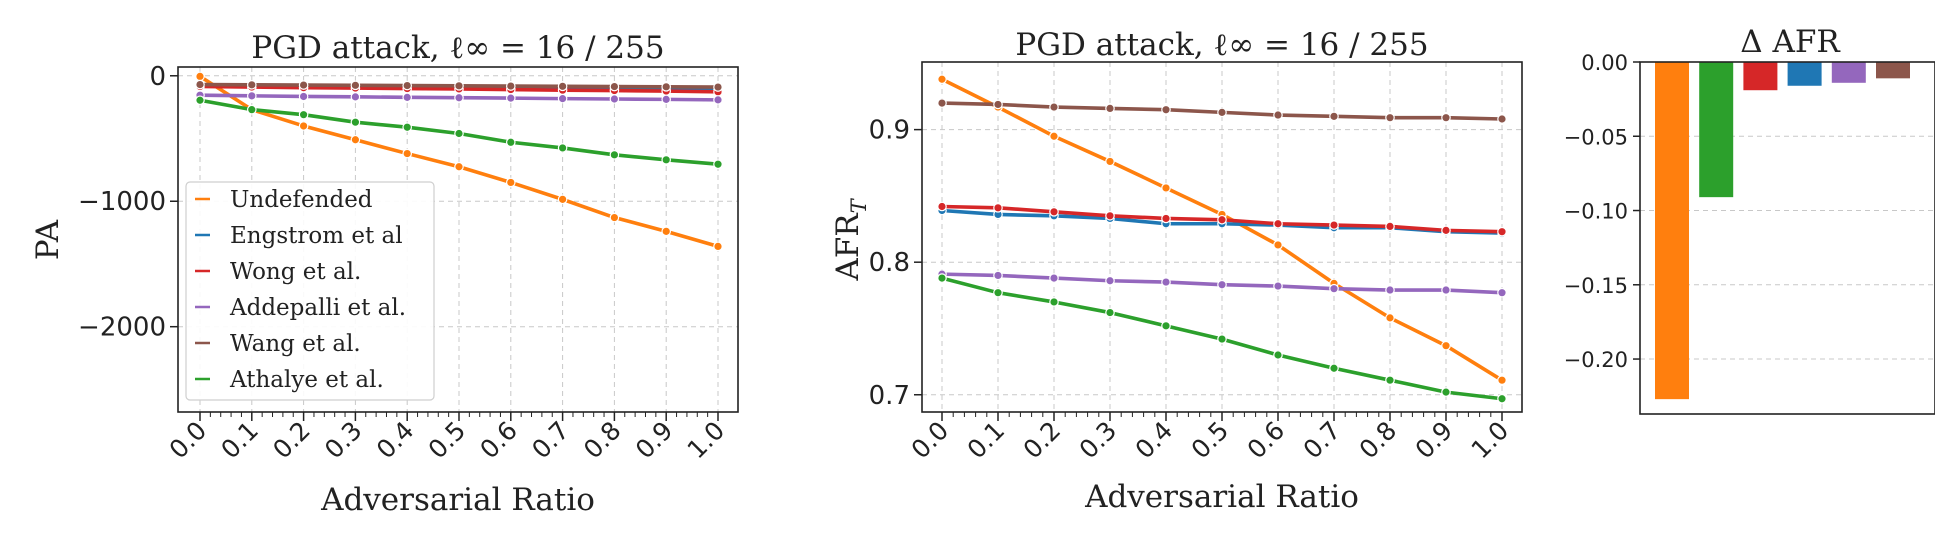 This screenshot has height=545, width=1935. Describe the element at coordinates (654, 440) in the screenshot. I see `x-tick-label: 0.9` at that location.